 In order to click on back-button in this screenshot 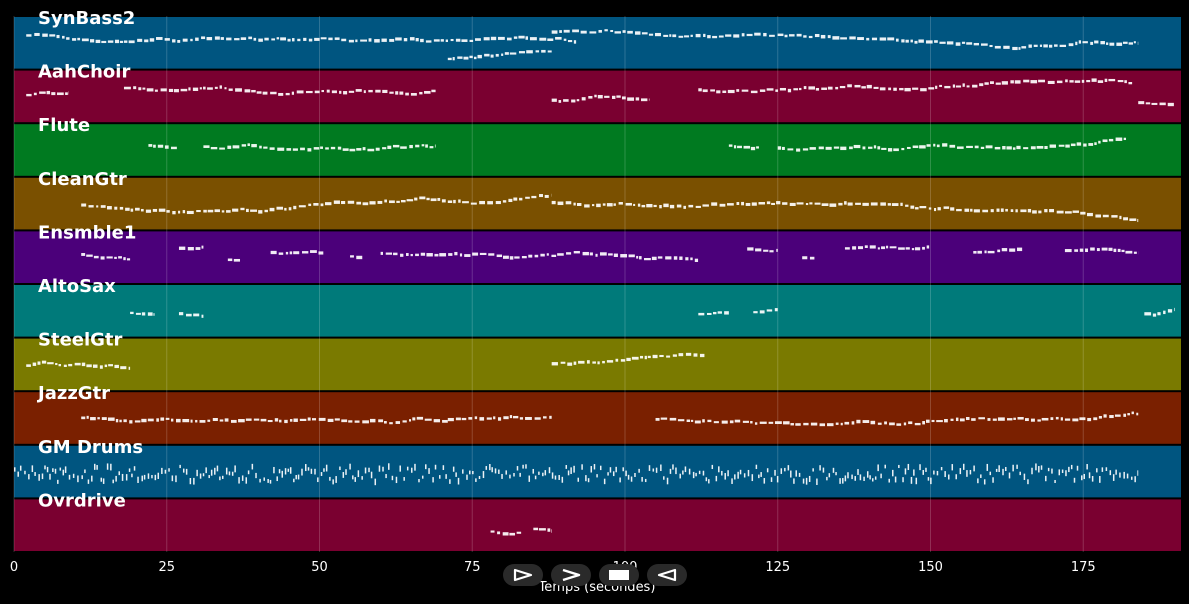, I will do `click(667, 575)`.